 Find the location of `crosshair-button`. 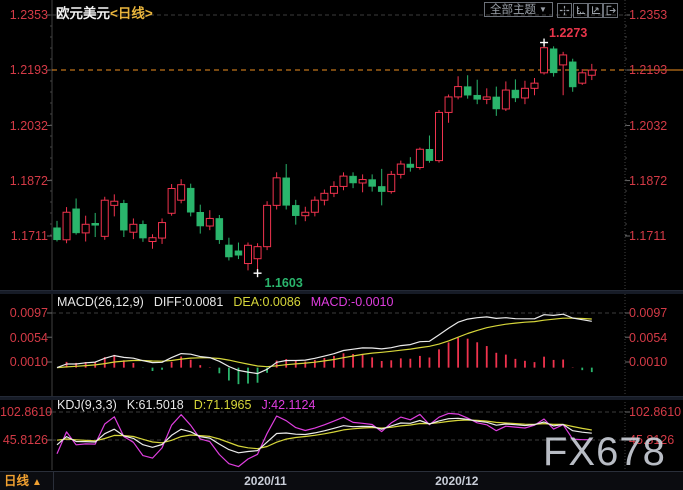

crosshair-button is located at coordinates (564, 10).